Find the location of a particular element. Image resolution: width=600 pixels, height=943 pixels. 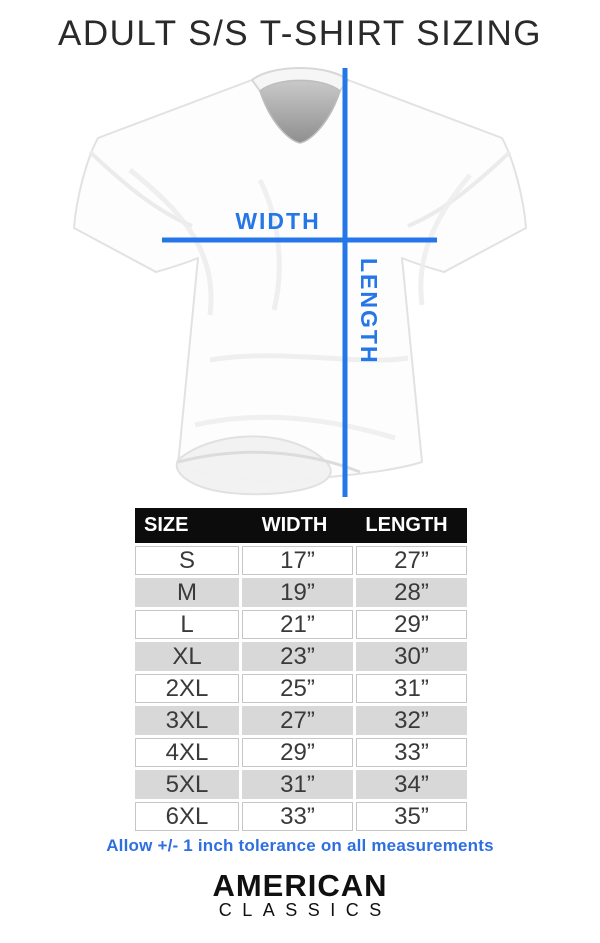

brand-logo-line1: AMERICAN is located at coordinates (300, 885).